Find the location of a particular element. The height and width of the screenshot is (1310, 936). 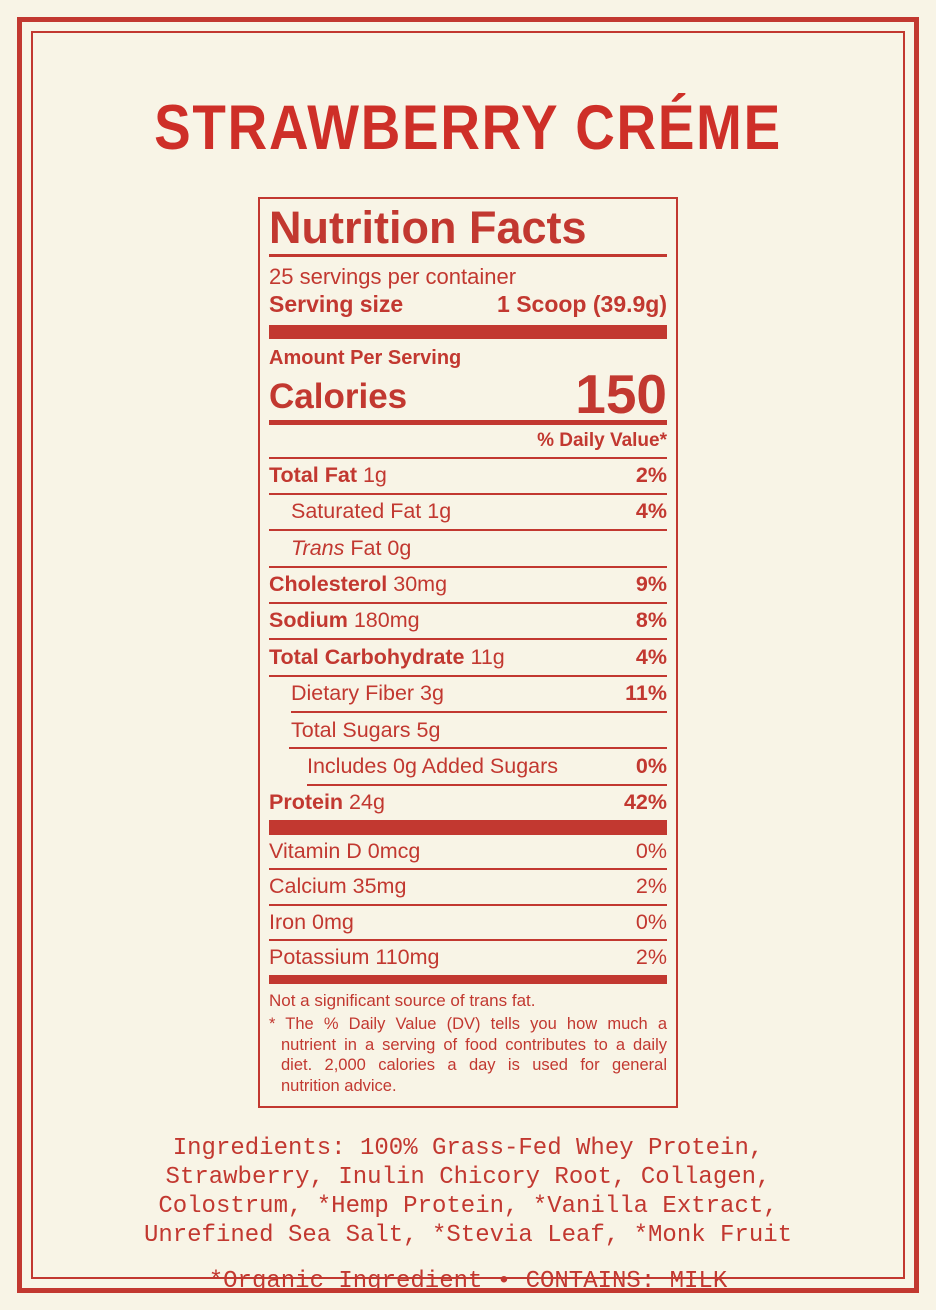

nutrient-row: Total Sugars 5g is located at coordinates (468, 730).